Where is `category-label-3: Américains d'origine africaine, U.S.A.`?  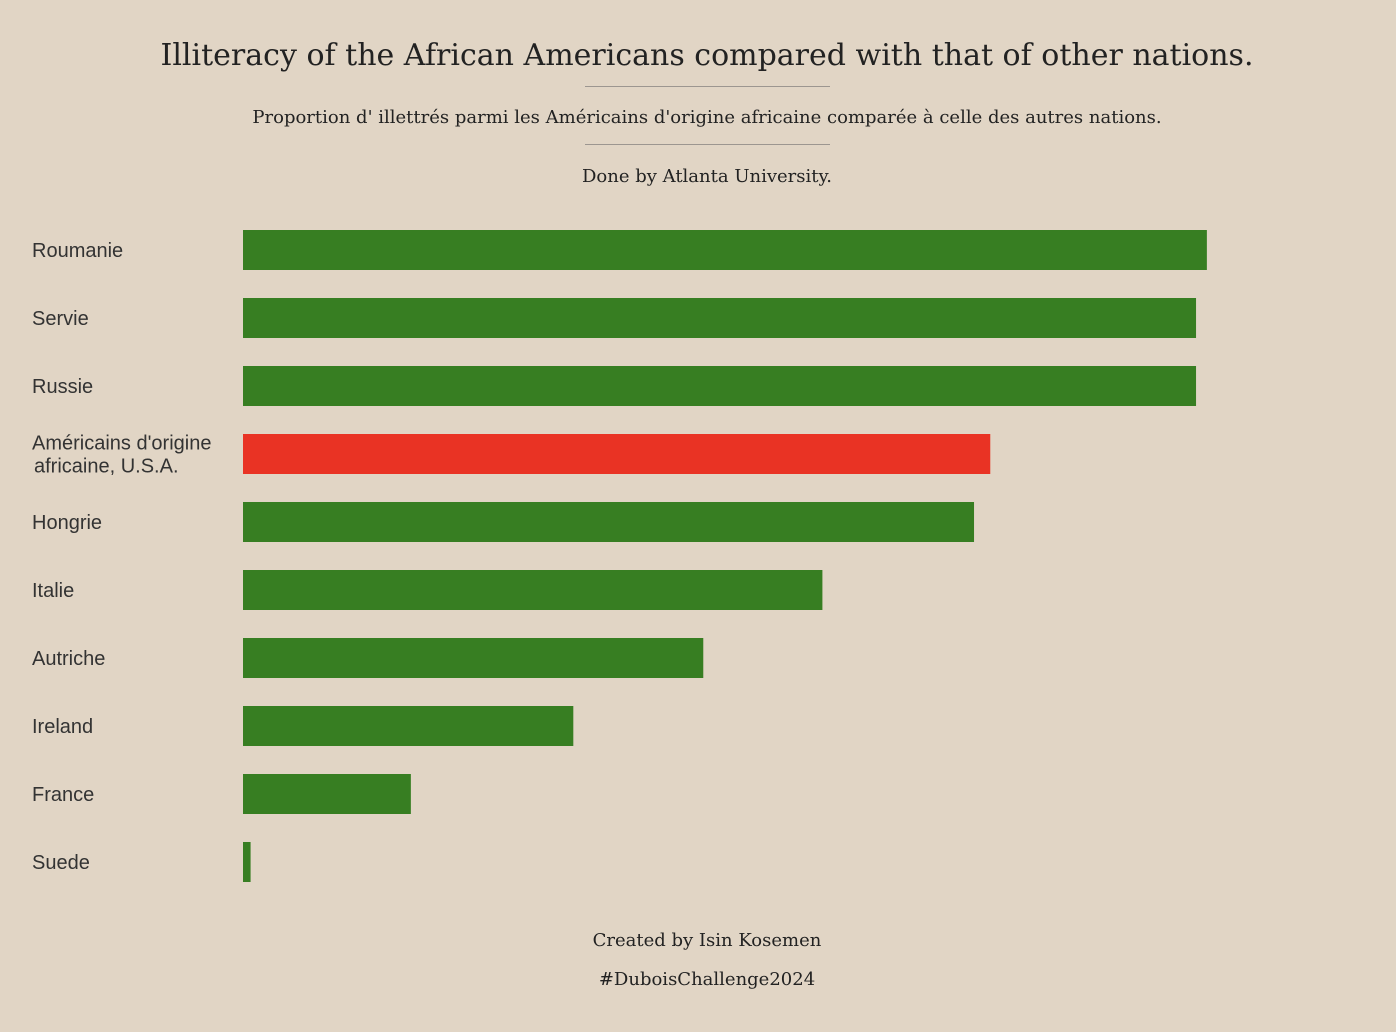
category-label-3: Américains d'origine africaine, U.S.A. is located at coordinates (121, 455).